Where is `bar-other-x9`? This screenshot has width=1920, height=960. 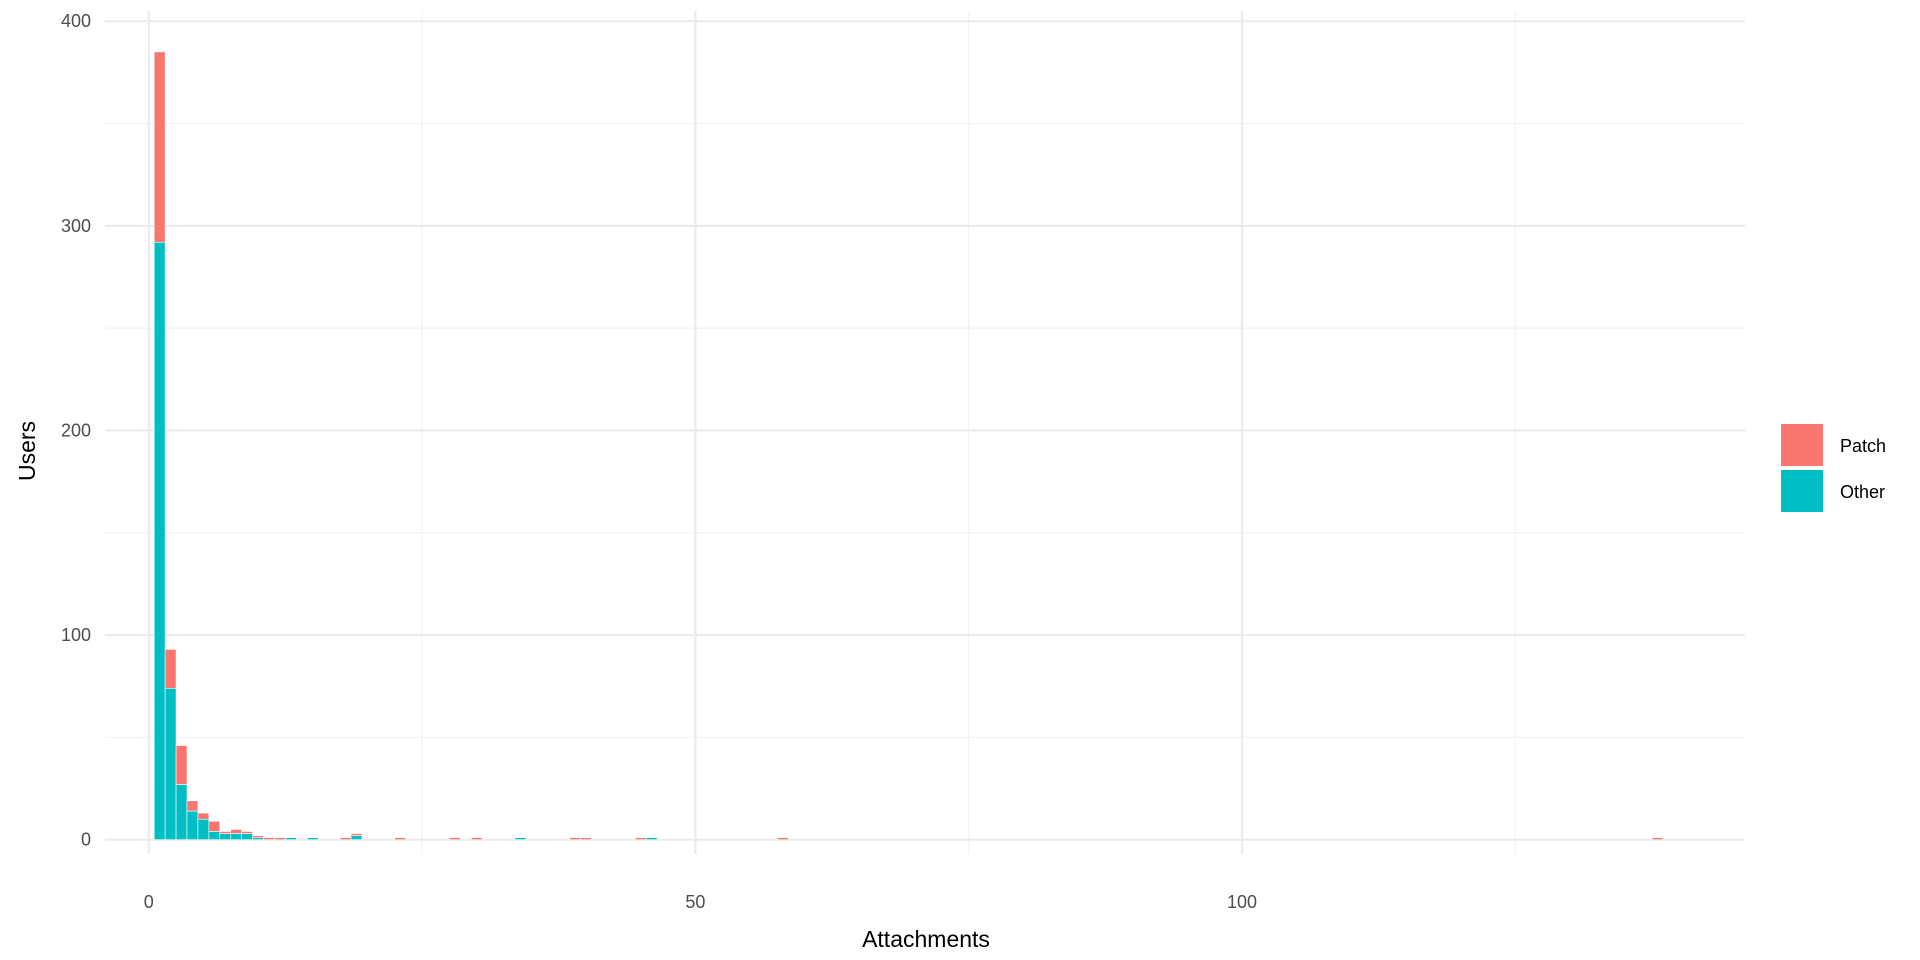
bar-other-x9 is located at coordinates (247, 836).